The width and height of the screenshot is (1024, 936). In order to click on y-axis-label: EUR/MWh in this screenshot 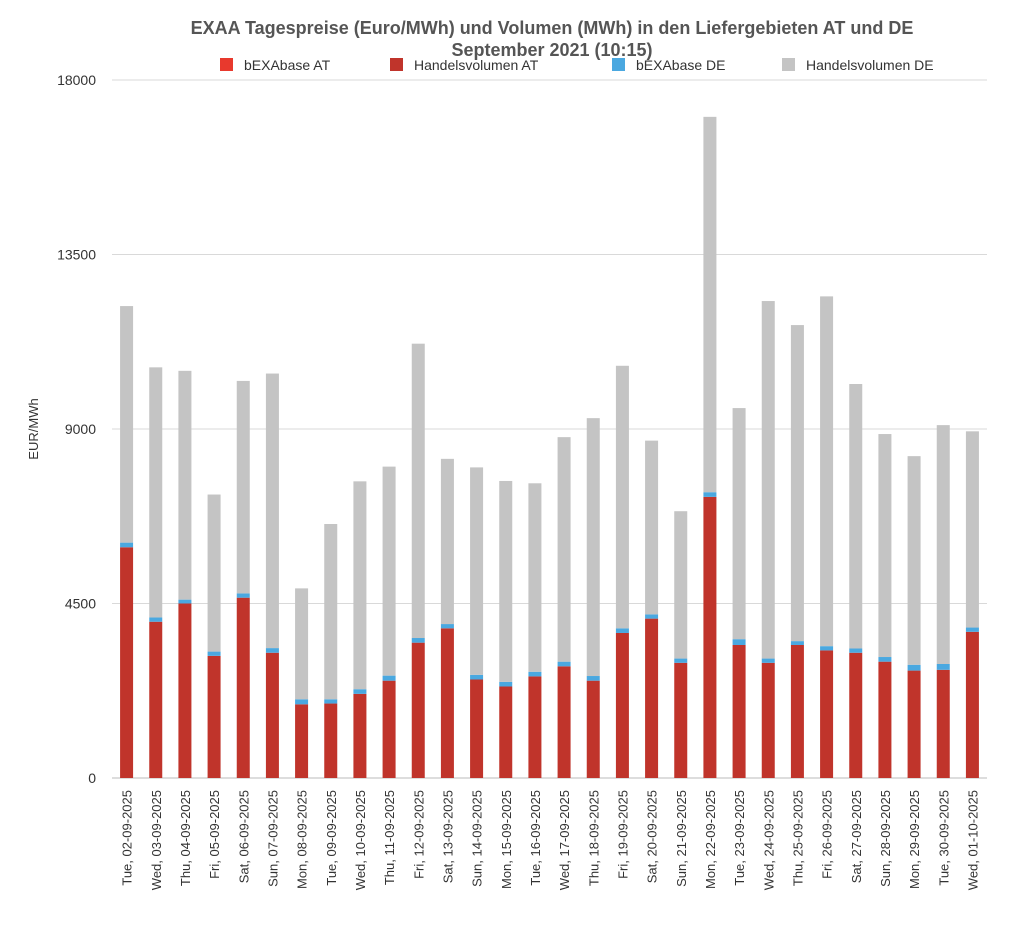, I will do `click(33, 428)`.